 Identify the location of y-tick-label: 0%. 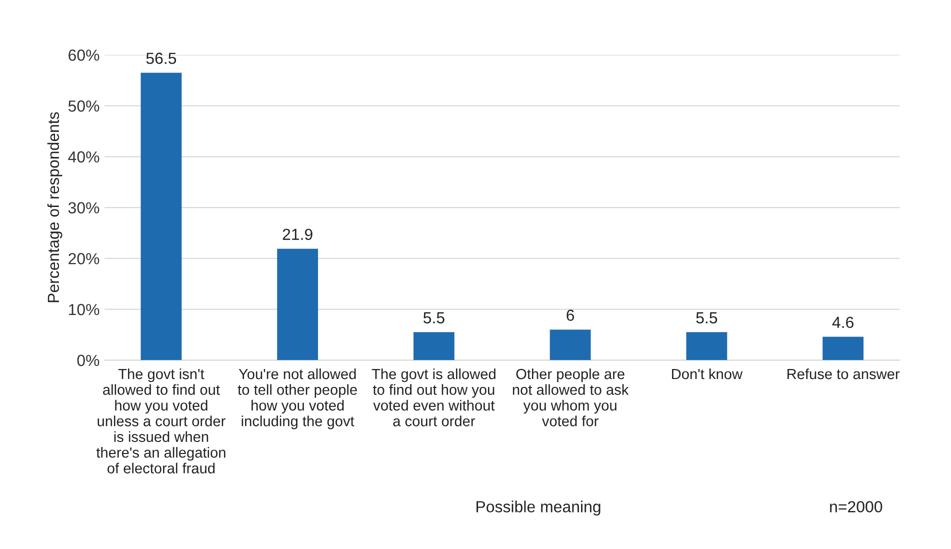
(88, 360).